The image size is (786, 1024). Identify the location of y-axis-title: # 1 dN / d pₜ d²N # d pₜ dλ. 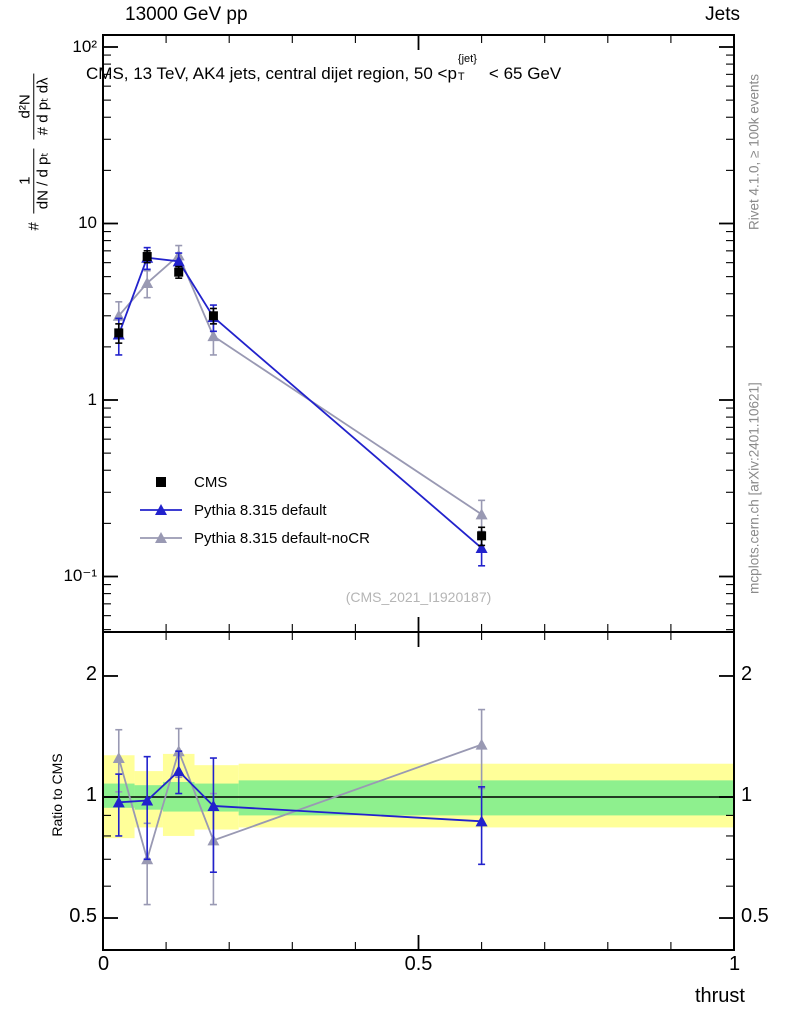
(34, 152).